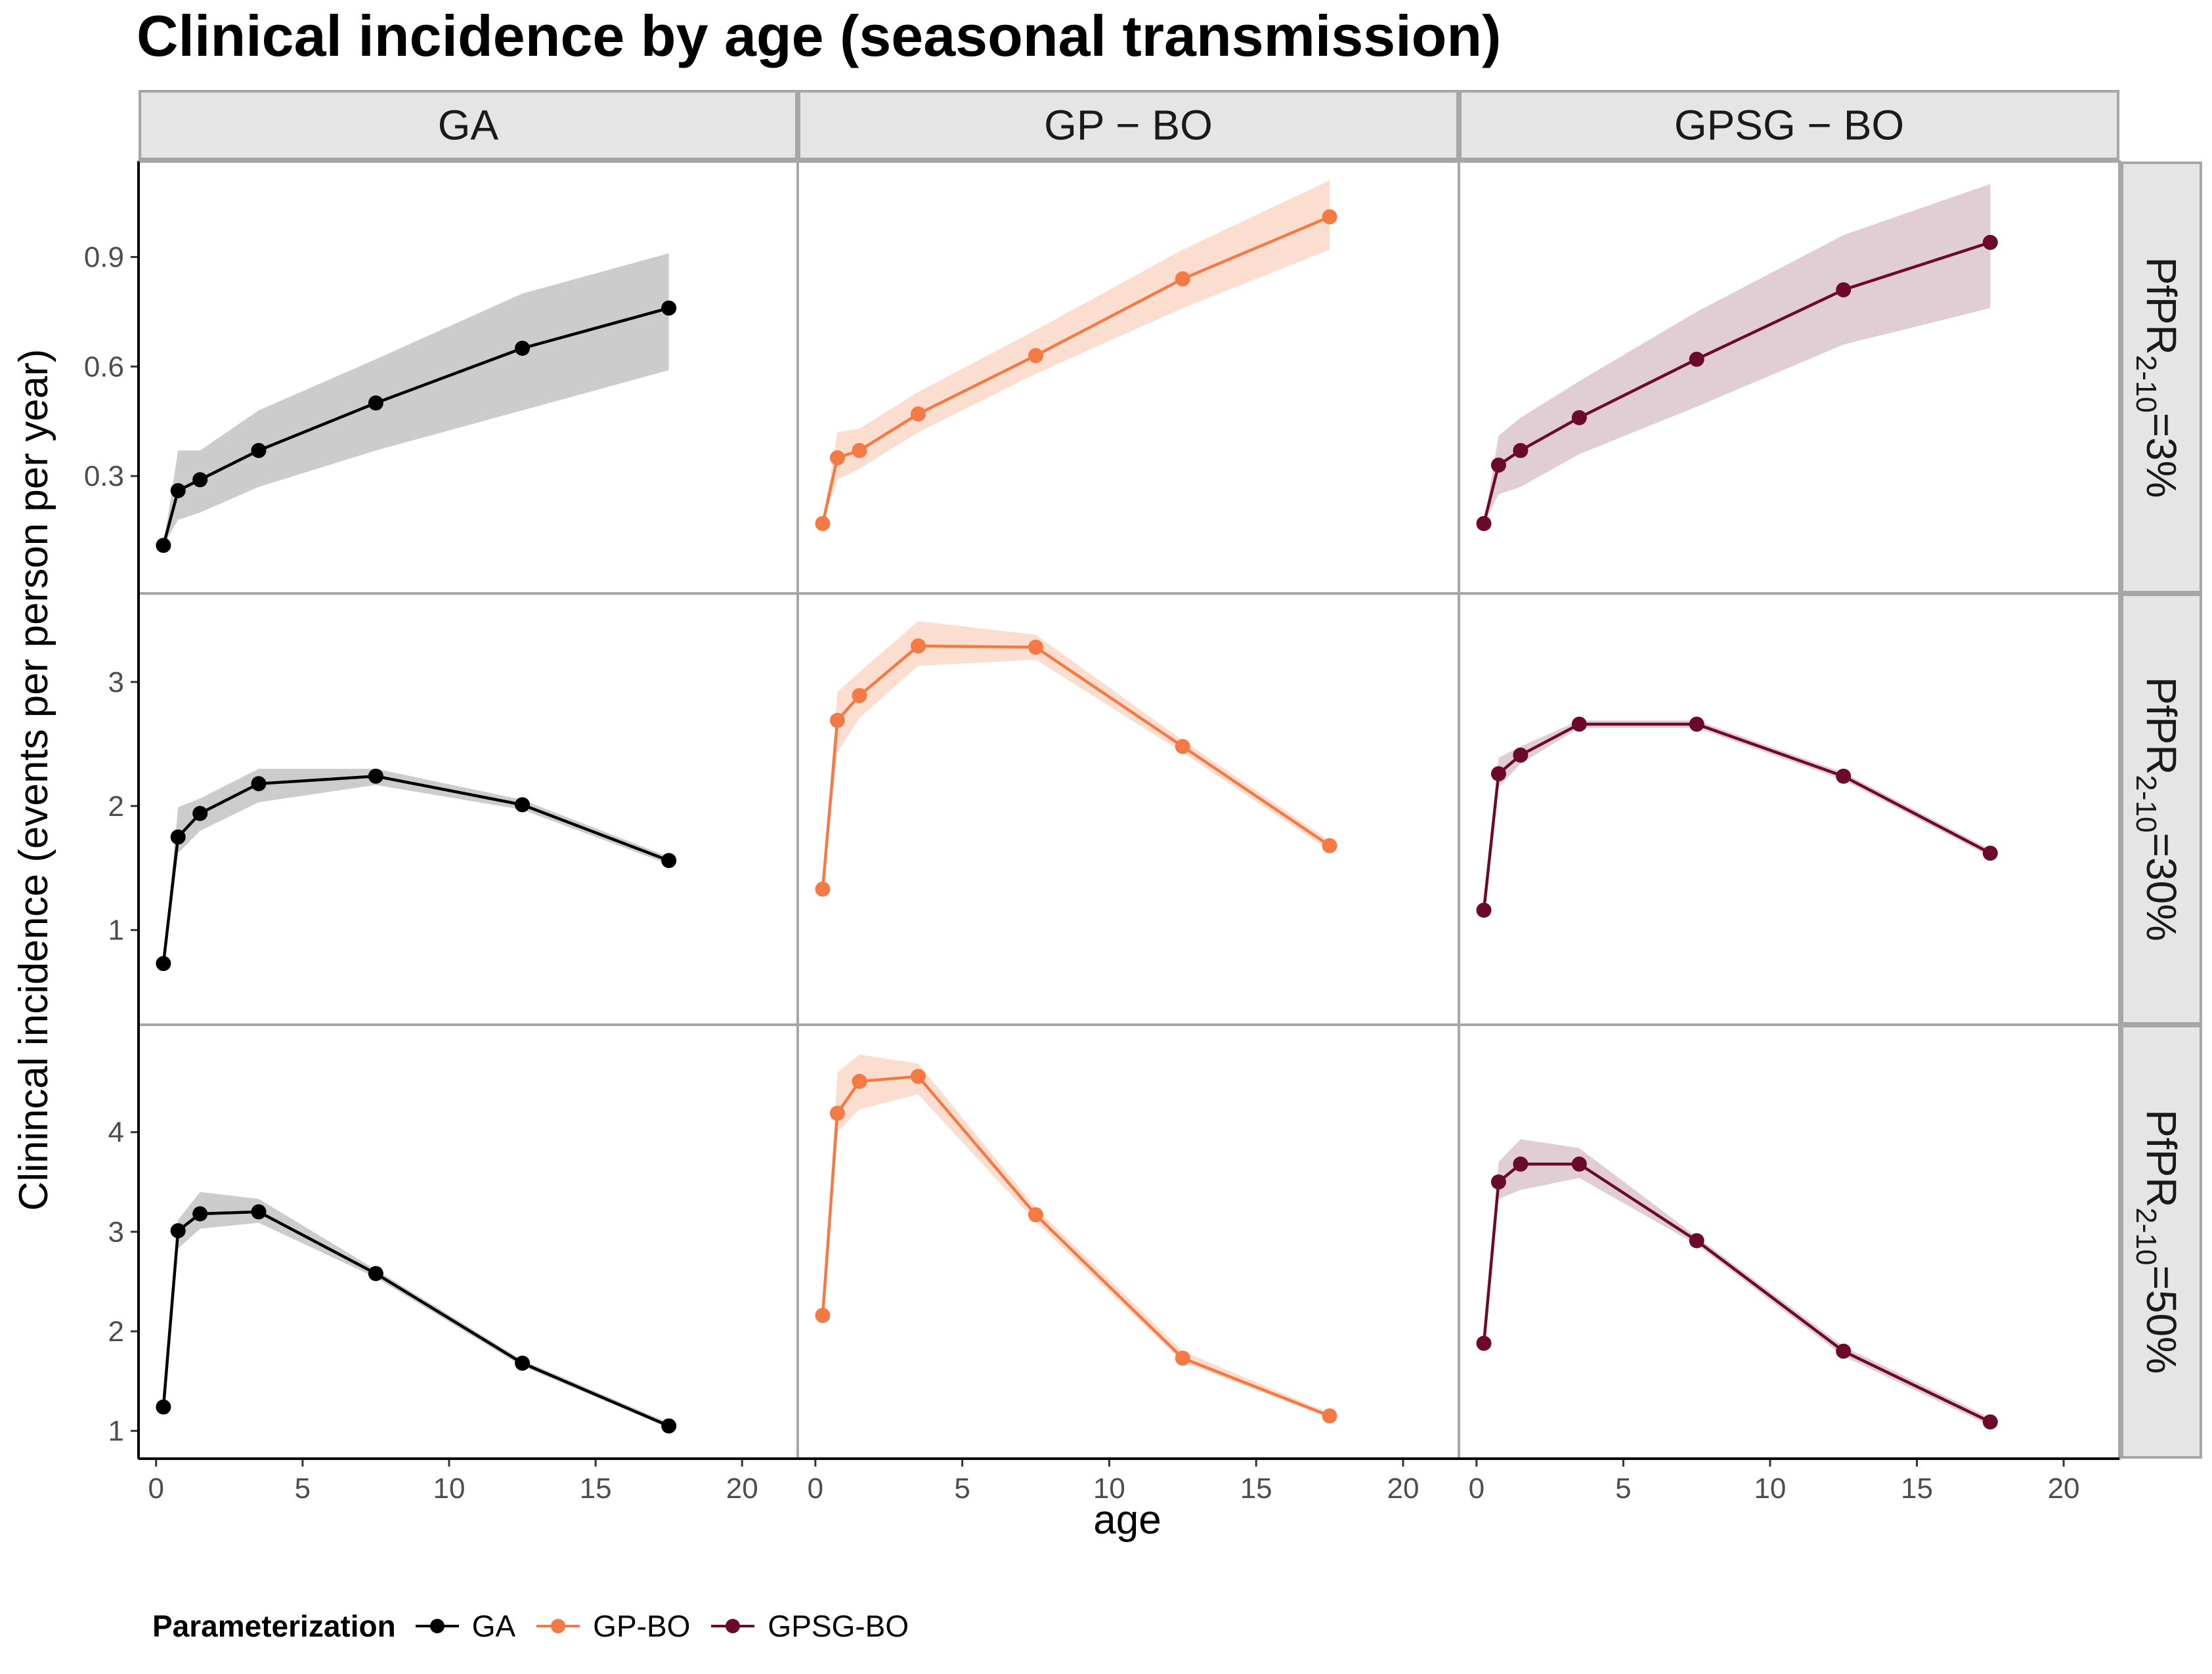 The height and width of the screenshot is (1674, 2212). I want to click on y-tick-label: 3, so click(116, 1232).